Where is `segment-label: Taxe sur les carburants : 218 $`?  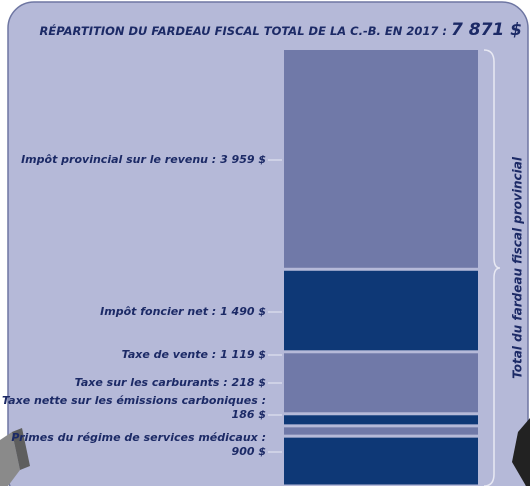
segment-label: Taxe sur les carburants : 218 $ is located at coordinates (133, 383).